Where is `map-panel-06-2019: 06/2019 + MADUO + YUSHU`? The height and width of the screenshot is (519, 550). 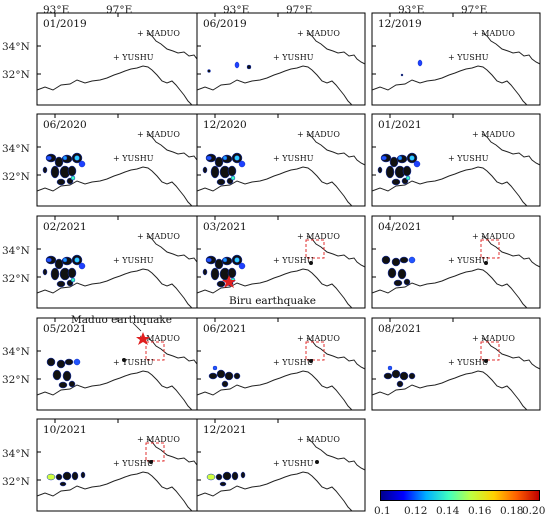 map-panel-06-2019: 06/2019 + MADUO + YUSHU is located at coordinates (281, 59).